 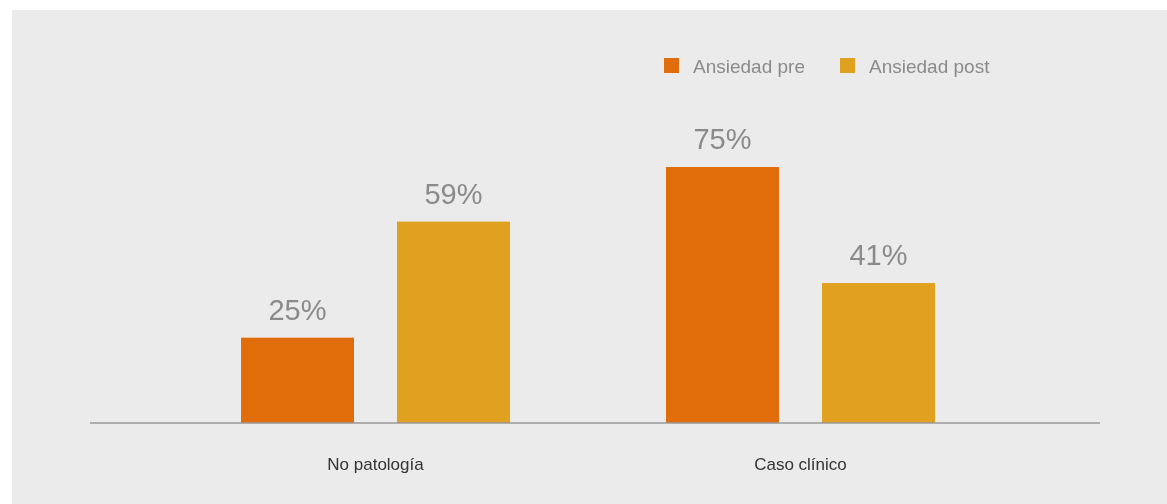 I want to click on data-label: 25%, so click(x=297, y=309).